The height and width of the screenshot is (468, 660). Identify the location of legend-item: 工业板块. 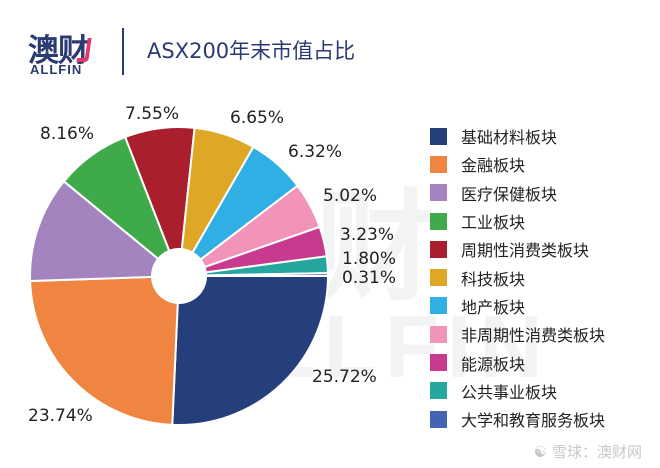
(517, 221).